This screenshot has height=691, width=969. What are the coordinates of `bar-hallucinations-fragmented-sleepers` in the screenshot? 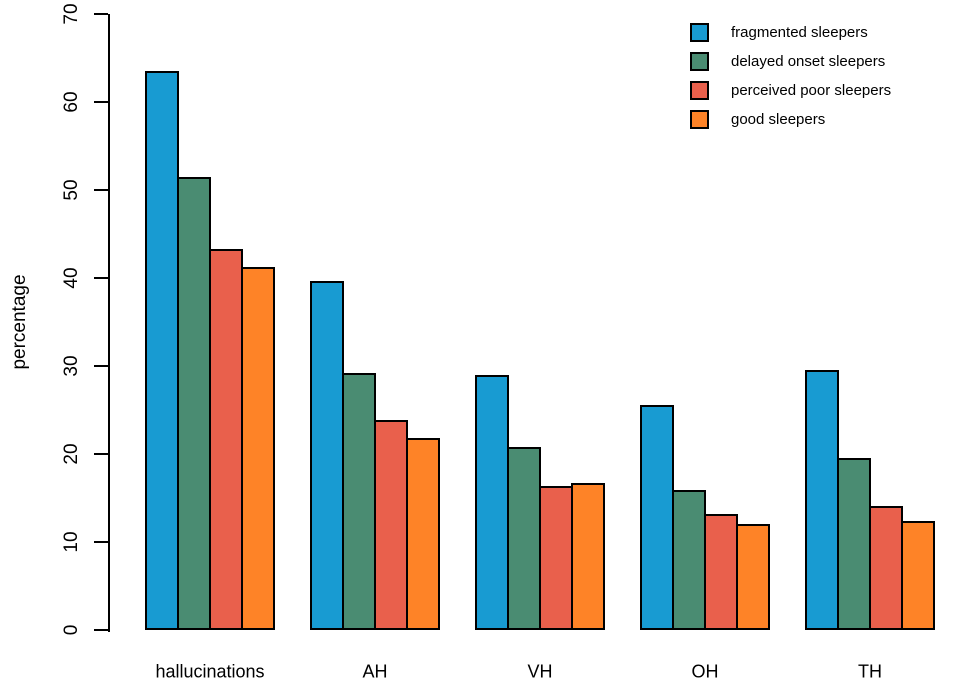 It's located at (162, 350).